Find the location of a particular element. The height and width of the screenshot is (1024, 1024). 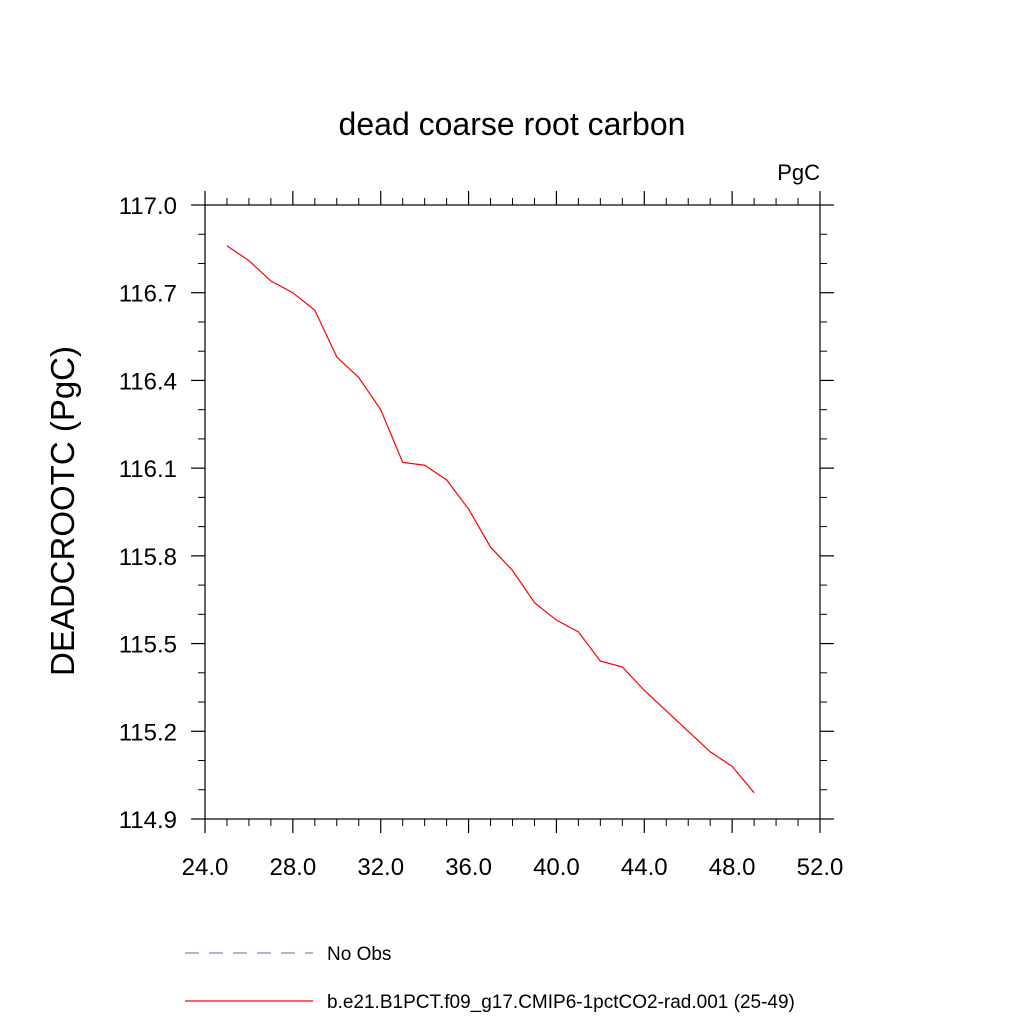

x-tick-label: 32.0 is located at coordinates (380, 867).